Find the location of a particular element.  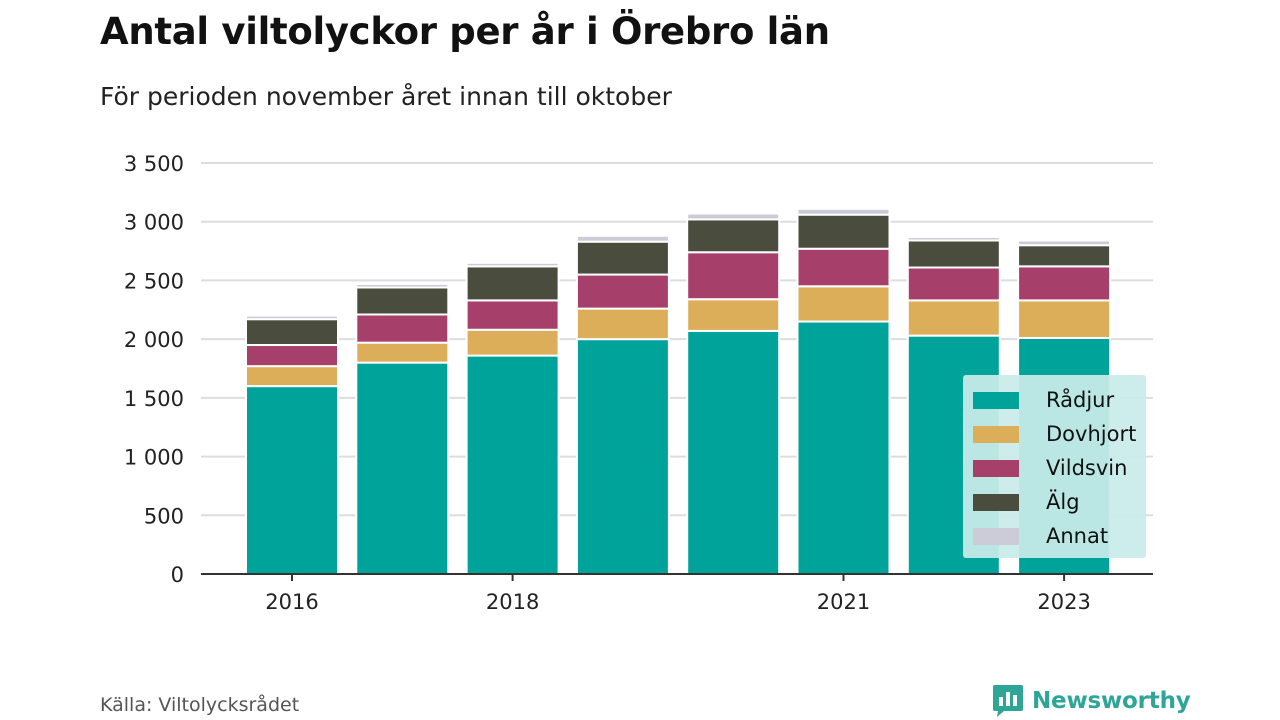

chart-legend: Rådjur Dovhjort Vildsvin Älg Annat is located at coordinates (1054, 466).